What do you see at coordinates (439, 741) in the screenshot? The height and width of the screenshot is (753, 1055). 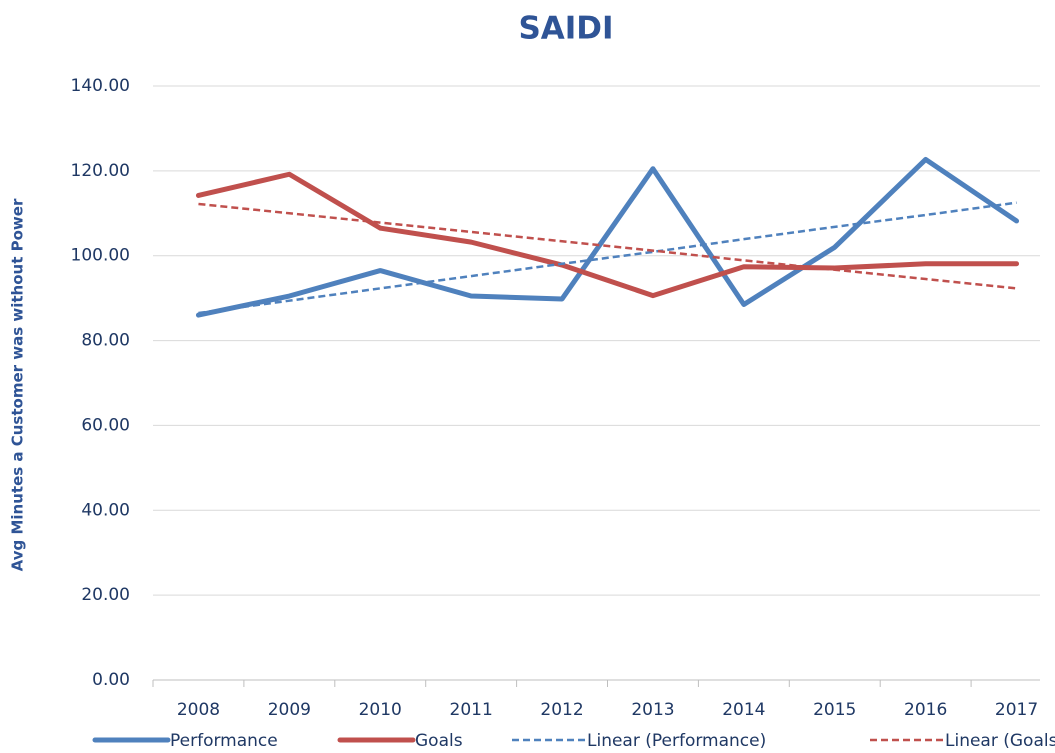 I see `legend-label: Goals` at bounding box center [439, 741].